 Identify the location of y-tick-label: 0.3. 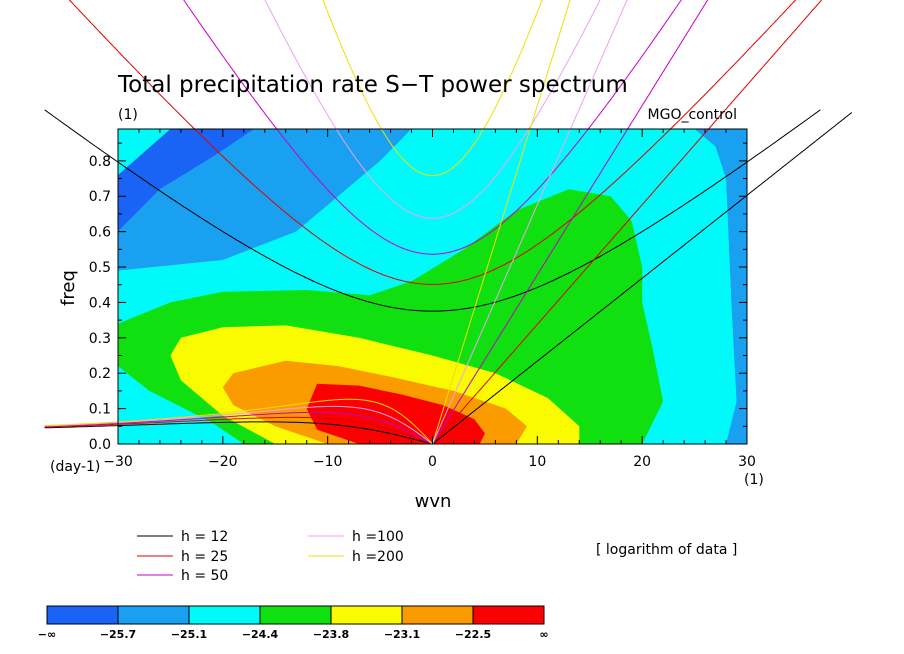
(100, 339).